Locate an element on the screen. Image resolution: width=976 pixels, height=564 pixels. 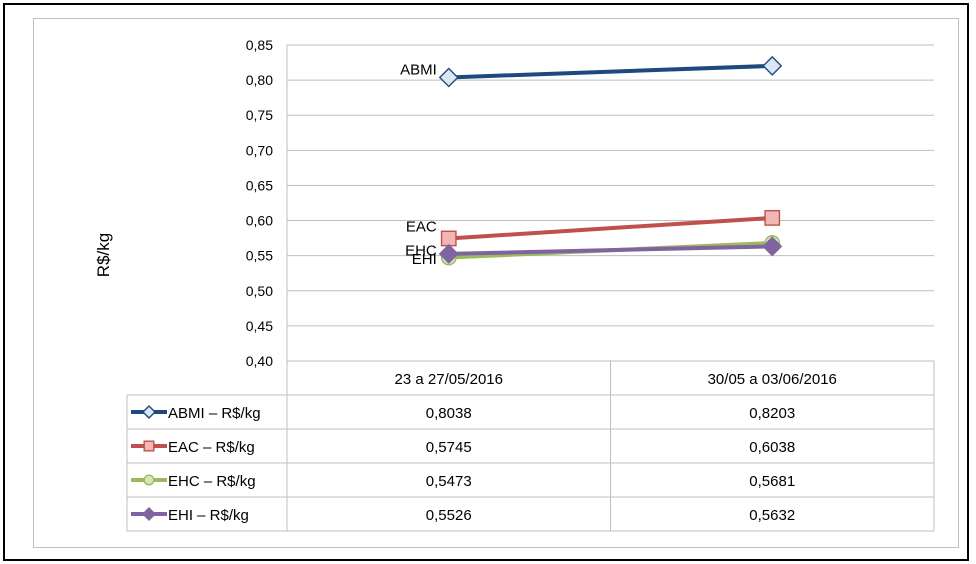
category-label: 30/05 a 03/06/2016 is located at coordinates (772, 379).